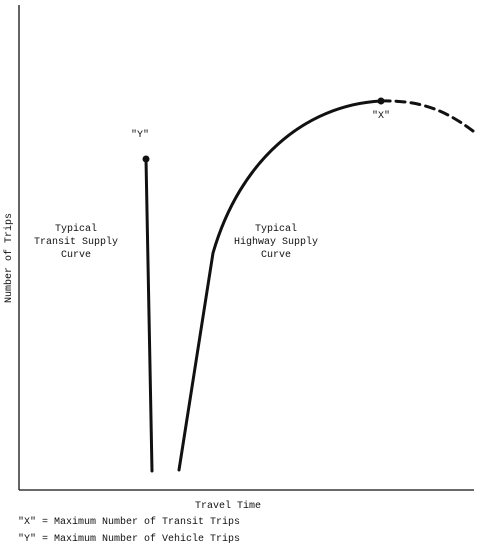 This screenshot has width=480, height=547. What do you see at coordinates (76, 242) in the screenshot?
I see `transit-label-line2: Transit Supply` at bounding box center [76, 242].